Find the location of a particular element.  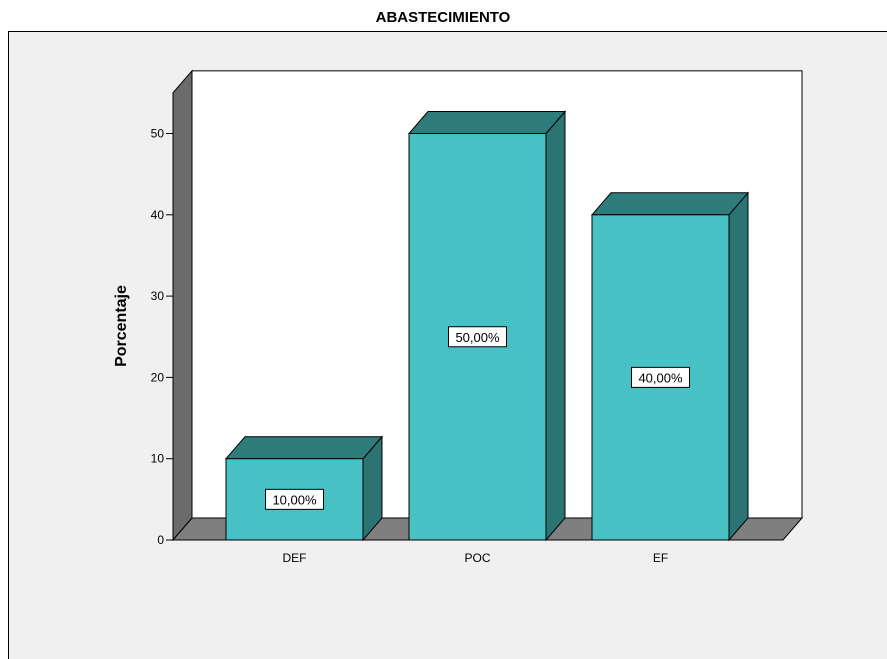

bar: 50,00% is located at coordinates (487, 326).